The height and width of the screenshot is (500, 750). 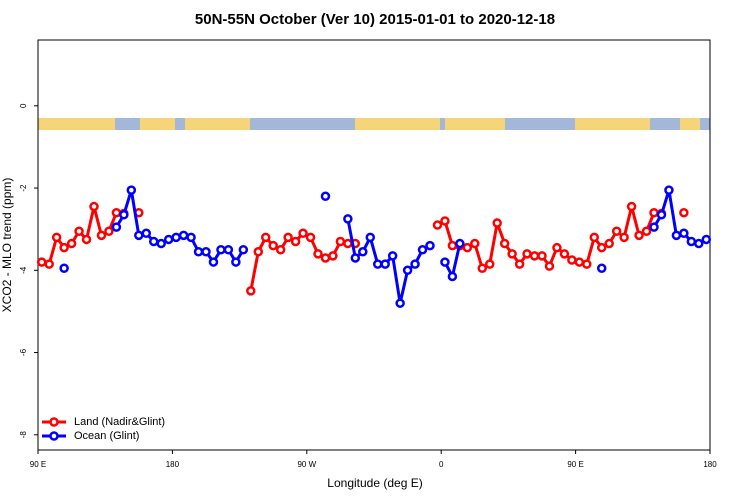 I want to click on legend-marker, so click(x=54, y=422).